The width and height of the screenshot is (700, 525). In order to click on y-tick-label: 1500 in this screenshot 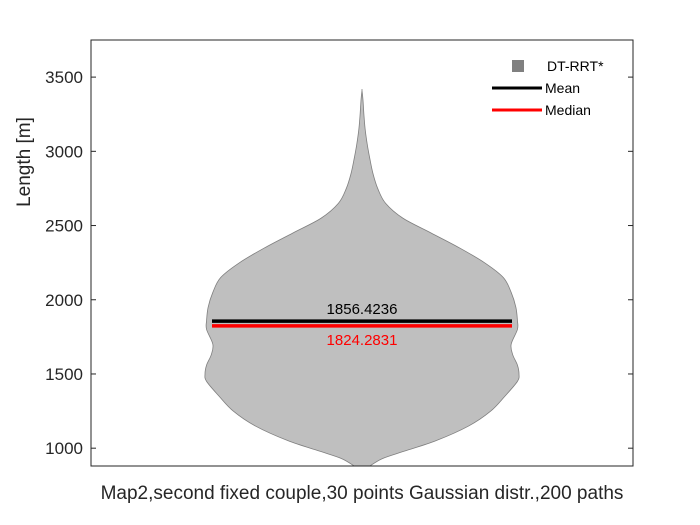, I will do `click(64, 374)`.